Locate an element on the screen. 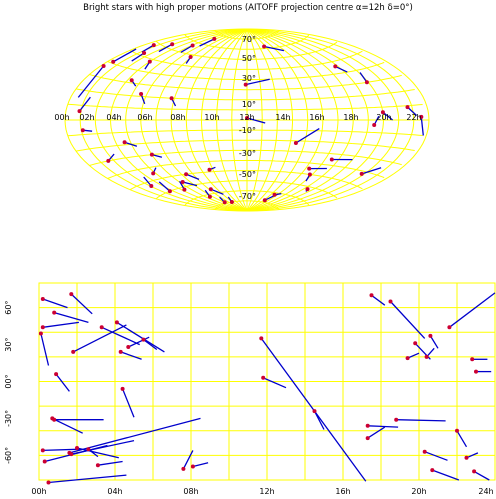 The image size is (496, 499). aitoff-dec-tick-label: 30° is located at coordinates (249, 78).